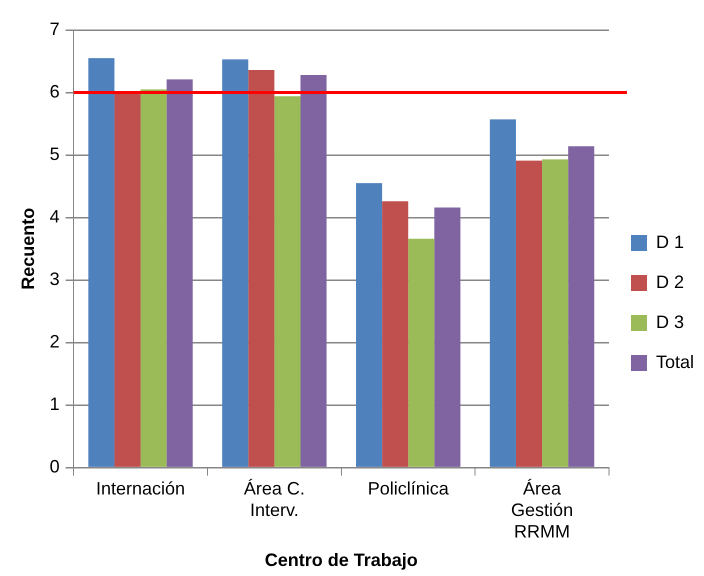 Image resolution: width=704 pixels, height=576 pixels. I want to click on y-axis-title: Recuento, so click(28, 249).